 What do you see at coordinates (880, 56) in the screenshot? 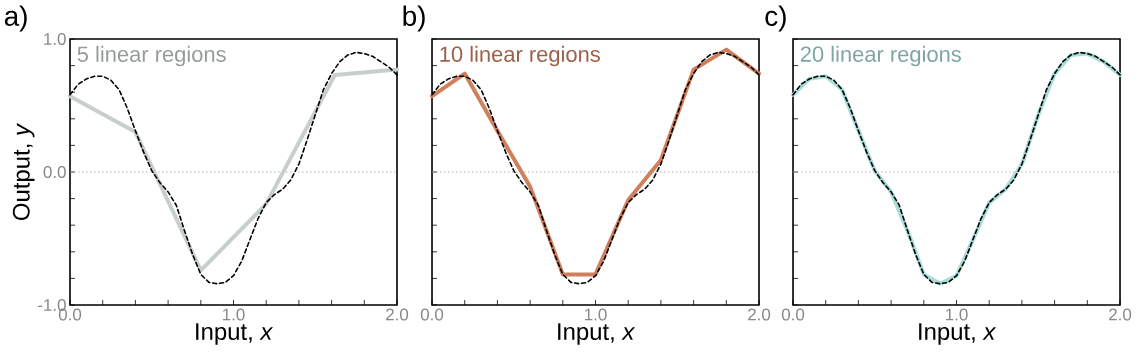
I see `series-label: 20 linear regions` at bounding box center [880, 56].